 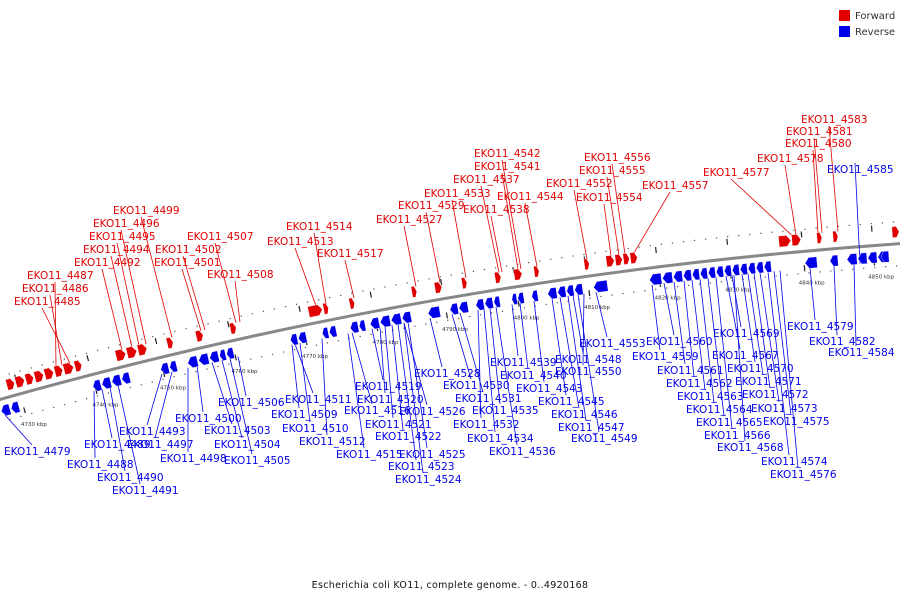 What do you see at coordinates (496, 210) in the screenshot?
I see `forward-gene-label: EKO11_4538` at bounding box center [496, 210].